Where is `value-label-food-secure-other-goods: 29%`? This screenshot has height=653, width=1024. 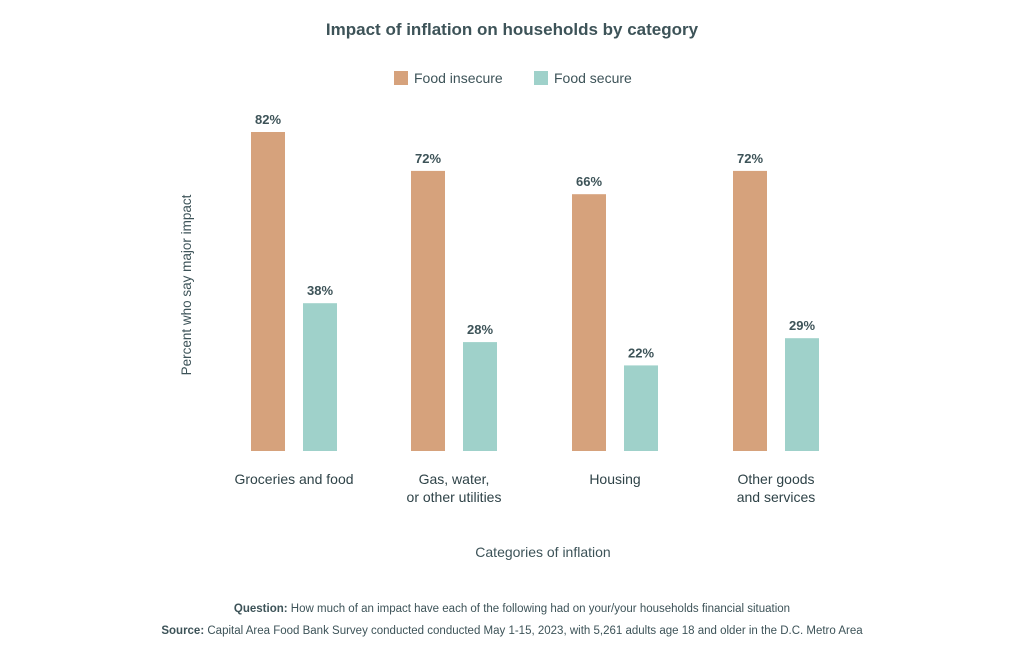
value-label-food-secure-other-goods: 29% is located at coordinates (802, 325).